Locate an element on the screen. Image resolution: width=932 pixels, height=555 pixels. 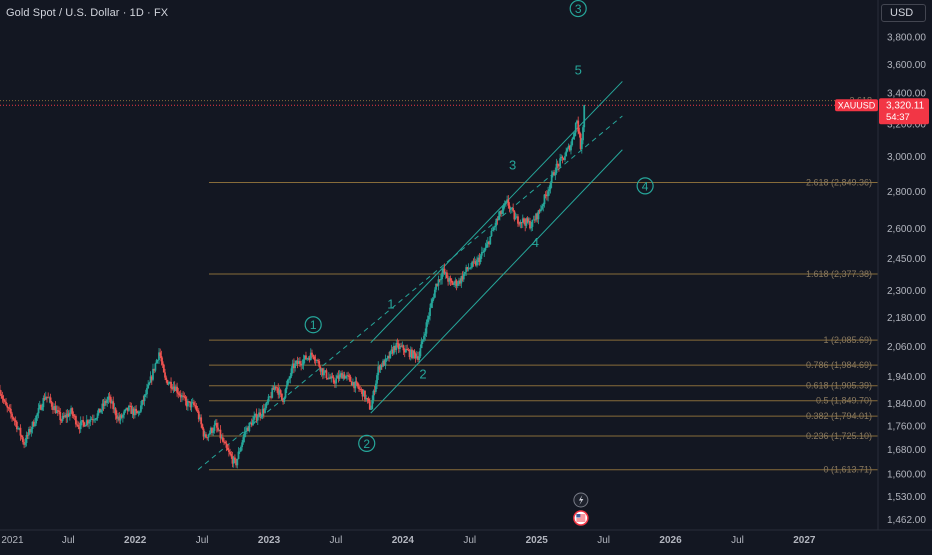
price-axis-tick: 1,680.00 is located at coordinates (906, 450).